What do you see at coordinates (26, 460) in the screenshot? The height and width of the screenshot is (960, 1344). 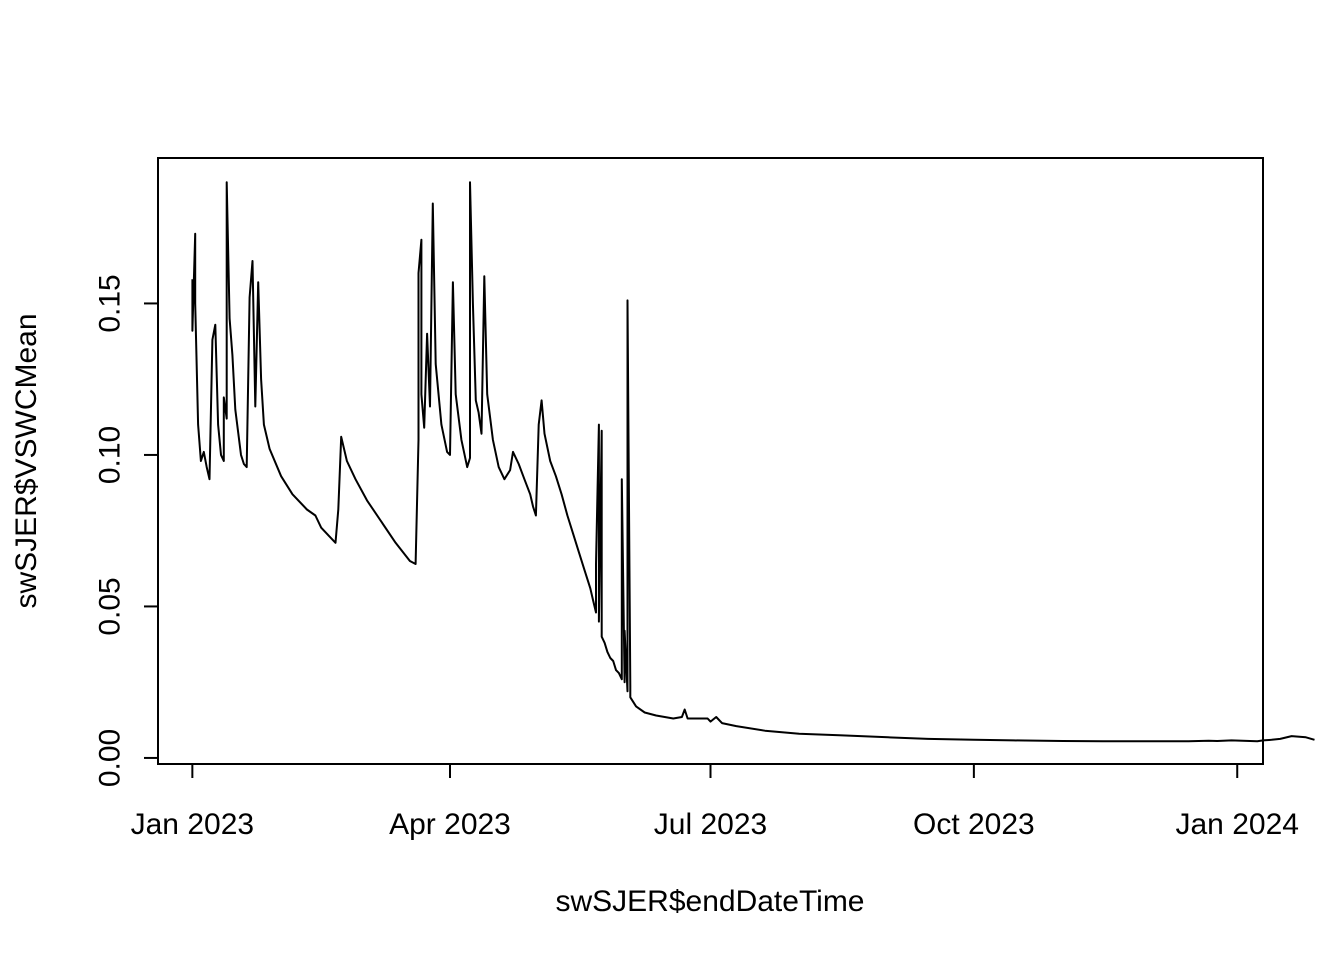 I see `y-axis-label: swSJER$VSWCMean` at bounding box center [26, 460].